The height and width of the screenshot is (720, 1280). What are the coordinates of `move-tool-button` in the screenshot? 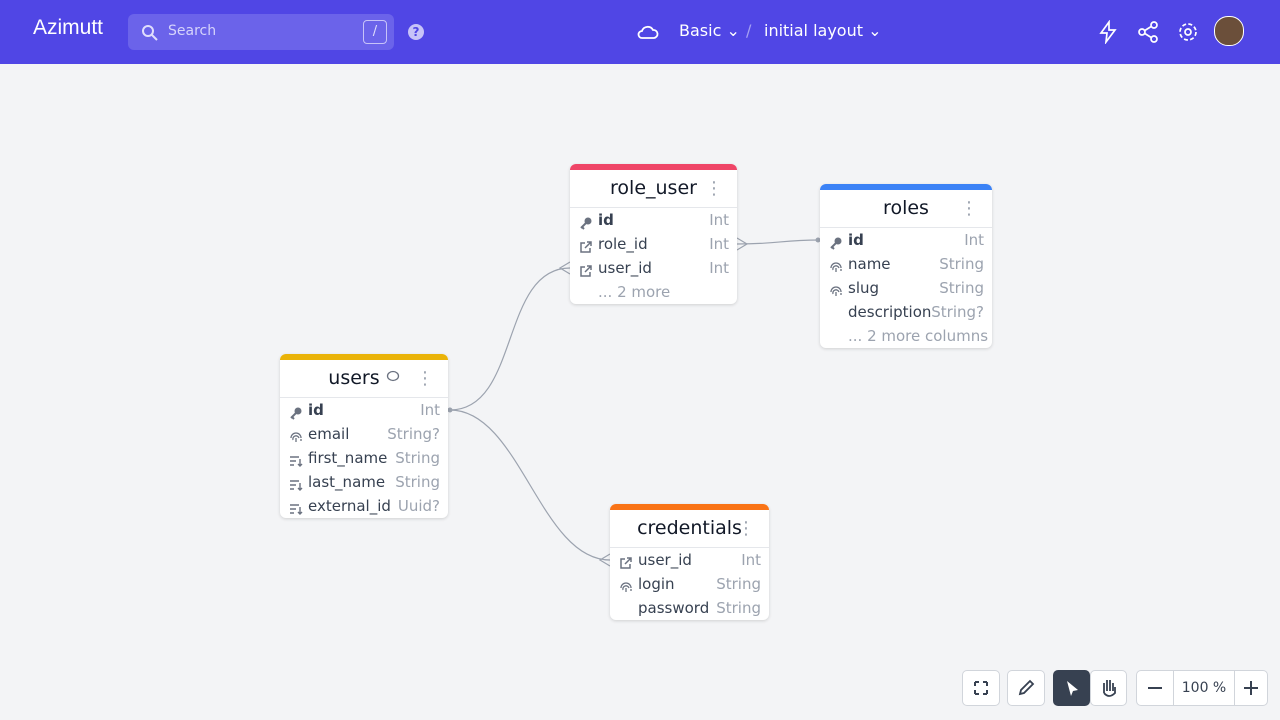 It's located at (1108, 688).